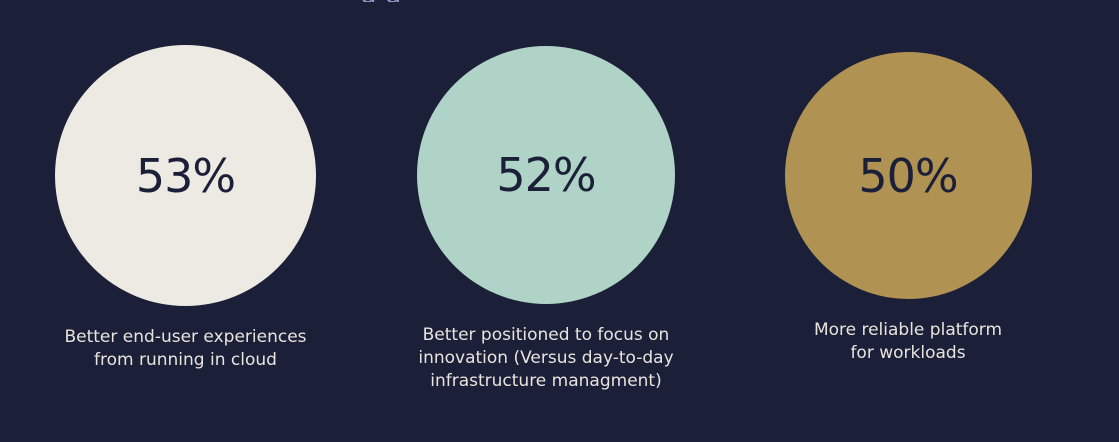  What do you see at coordinates (440, 1) in the screenshot?
I see `heading-fragment: g g` at bounding box center [440, 1].